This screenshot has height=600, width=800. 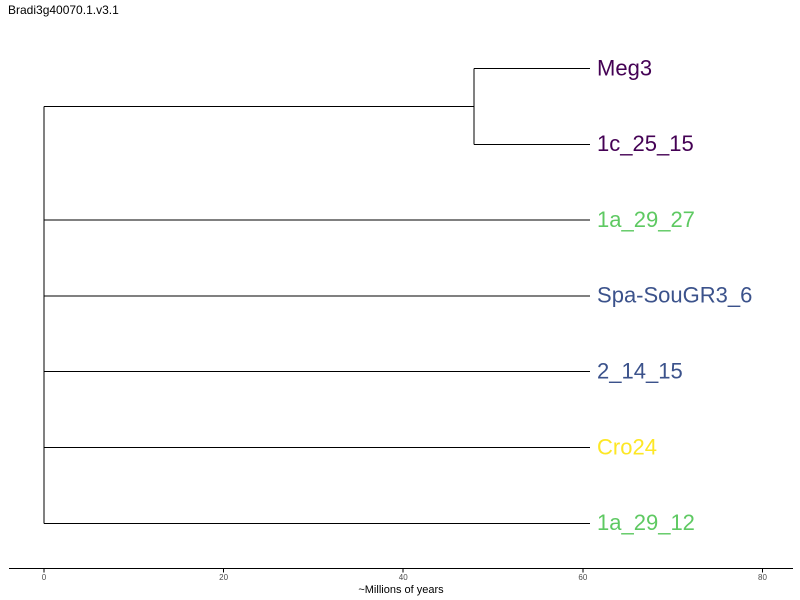 What do you see at coordinates (401, 590) in the screenshot?
I see `x-axis-label: ~Millions of years` at bounding box center [401, 590].